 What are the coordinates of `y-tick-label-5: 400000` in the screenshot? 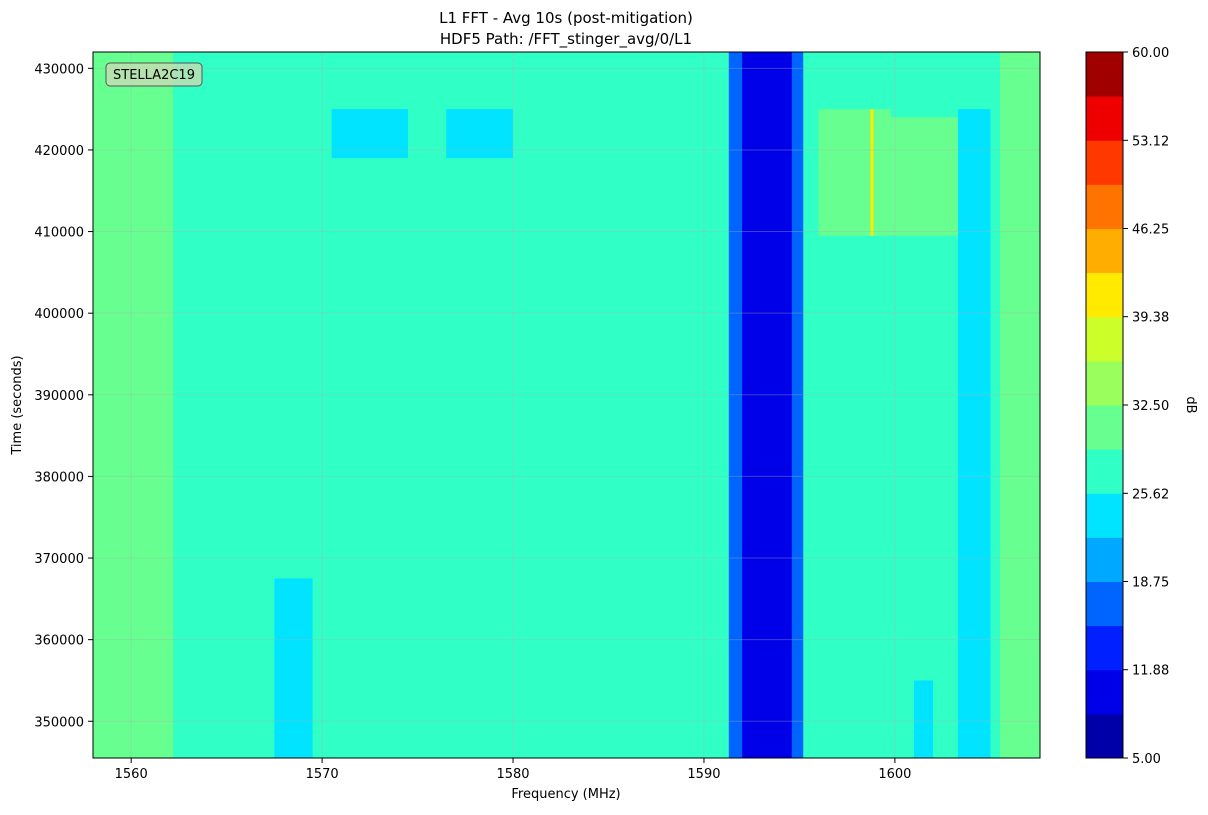 It's located at (59, 314).